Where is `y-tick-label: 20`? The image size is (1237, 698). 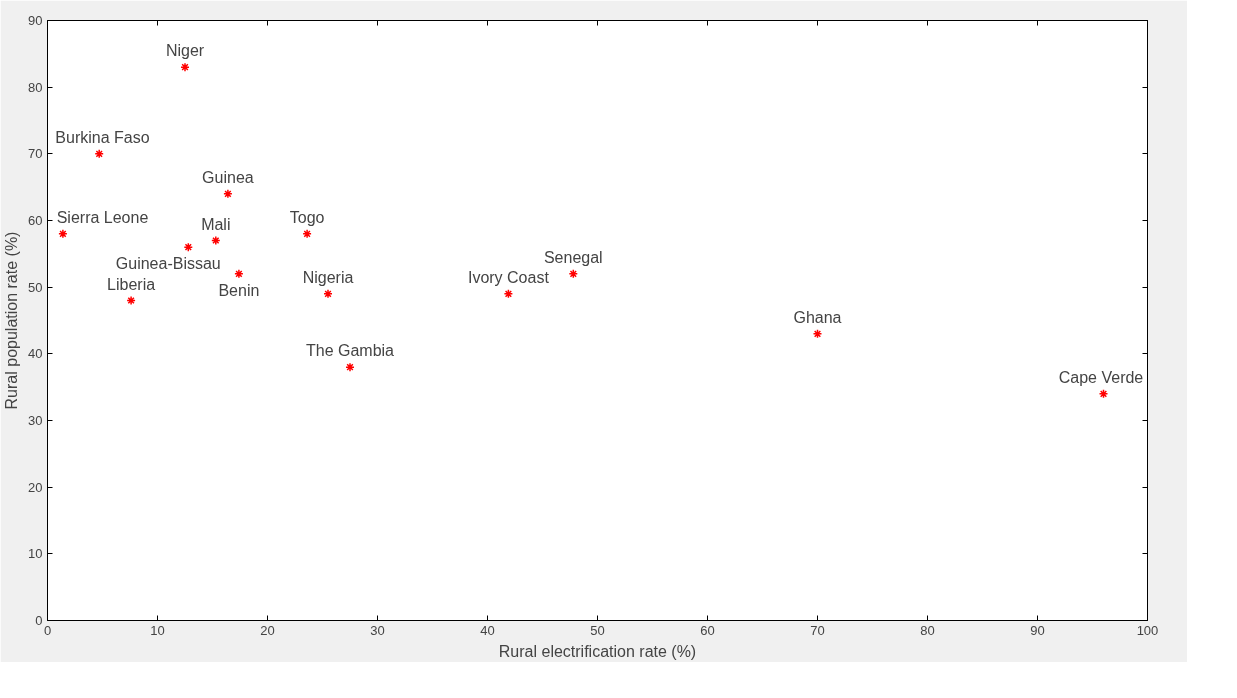 y-tick-label: 20 is located at coordinates (35, 487).